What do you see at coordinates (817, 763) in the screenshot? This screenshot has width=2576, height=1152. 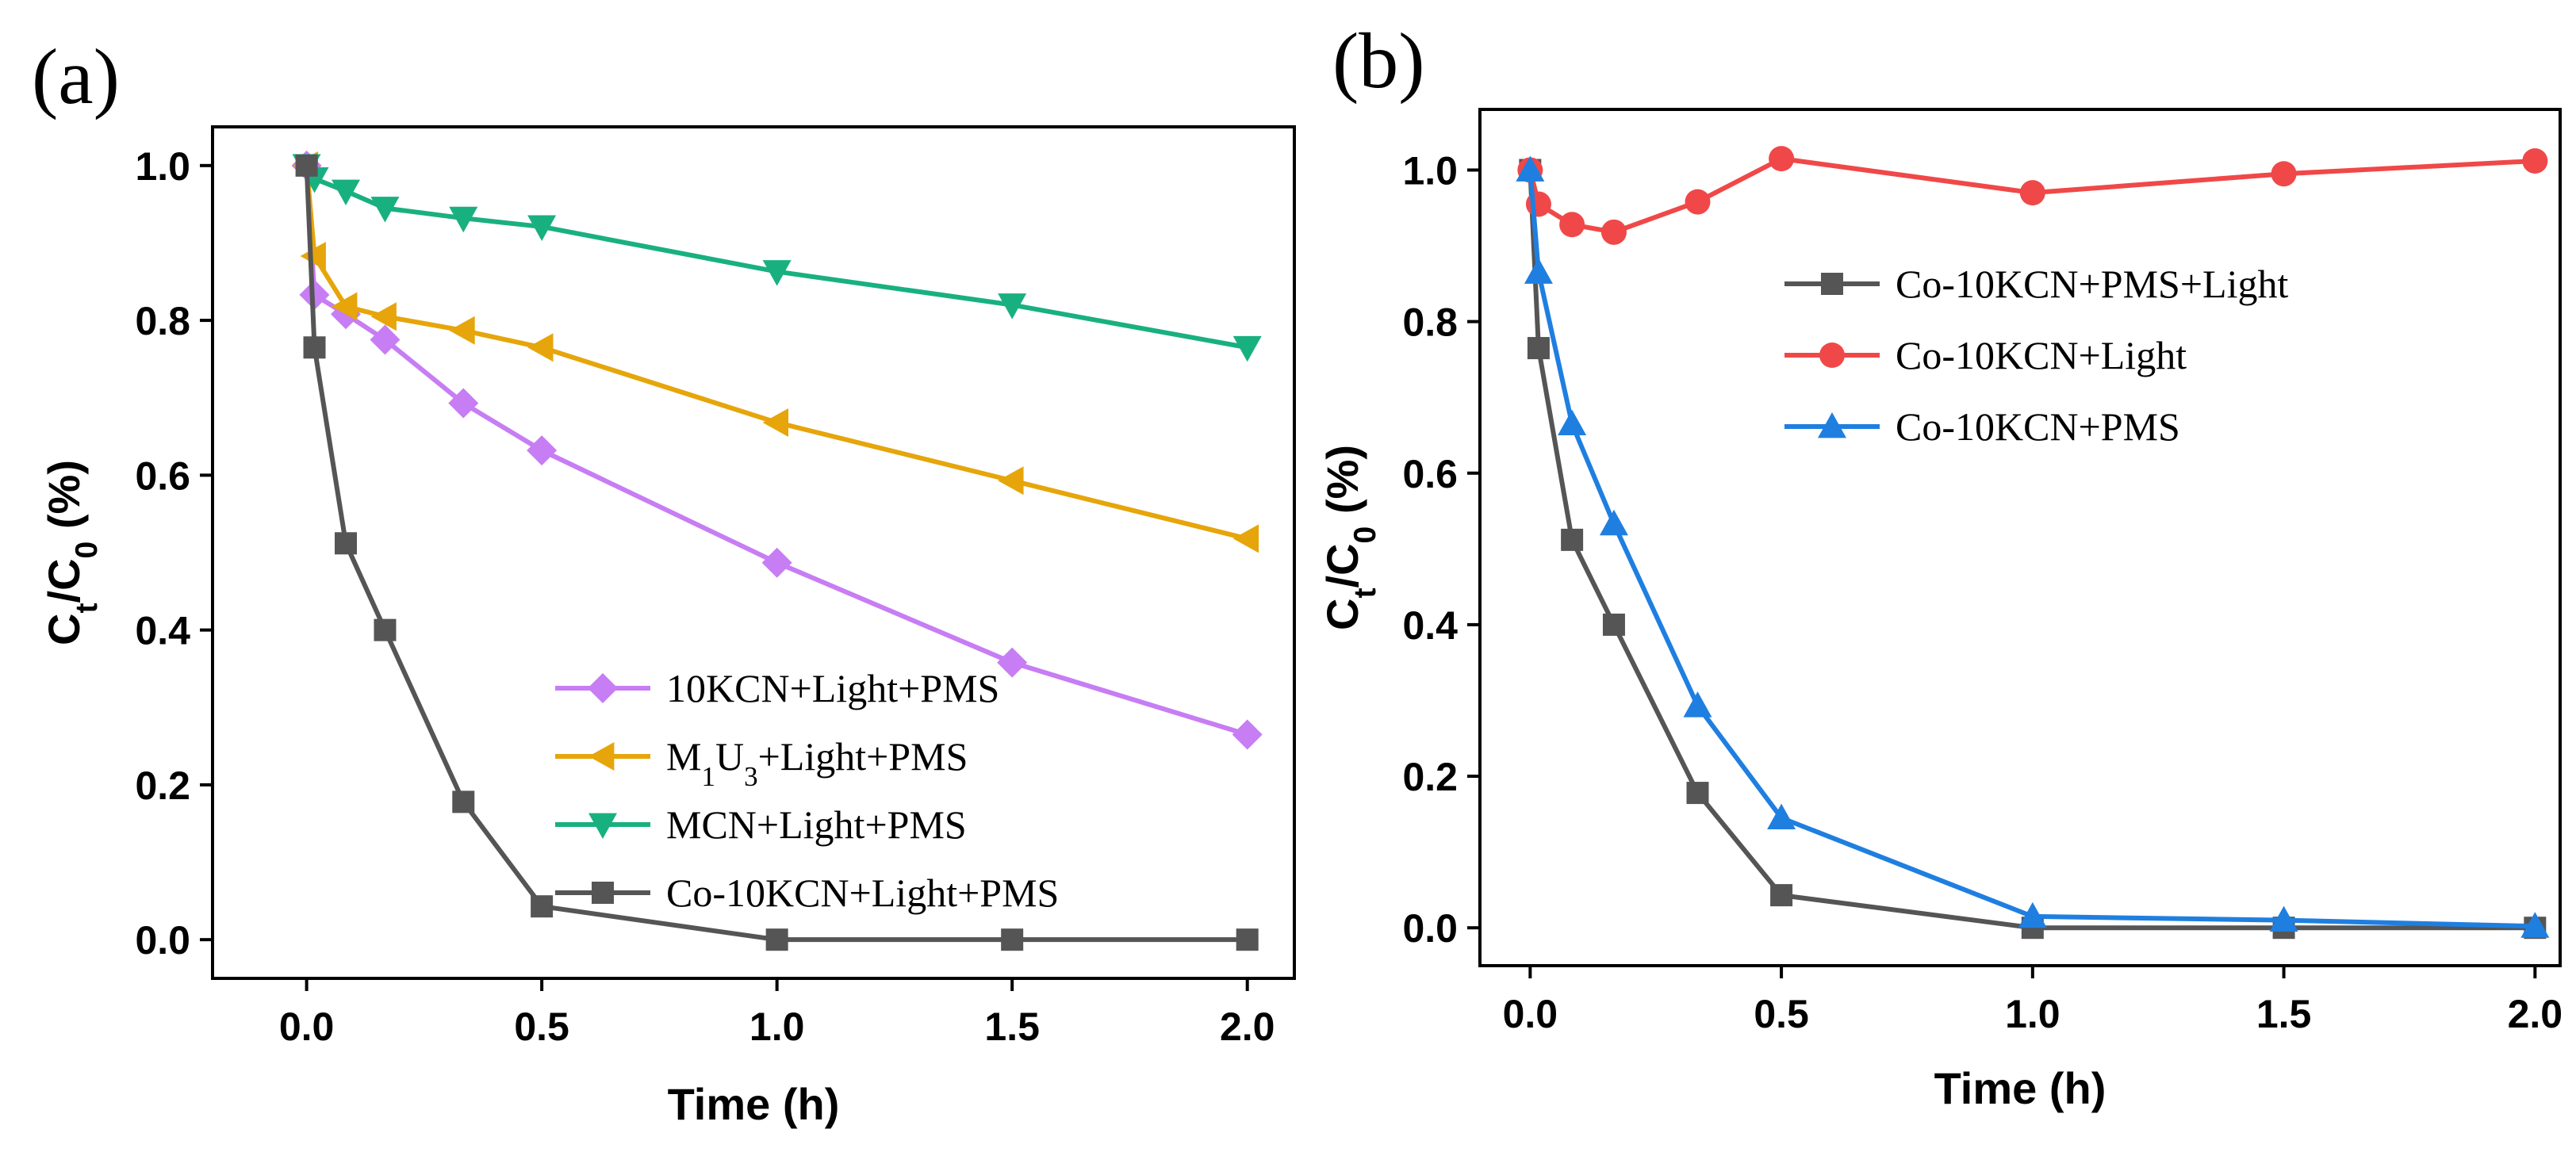 I see `legend-label: M1U3+Light+PMS` at bounding box center [817, 763].